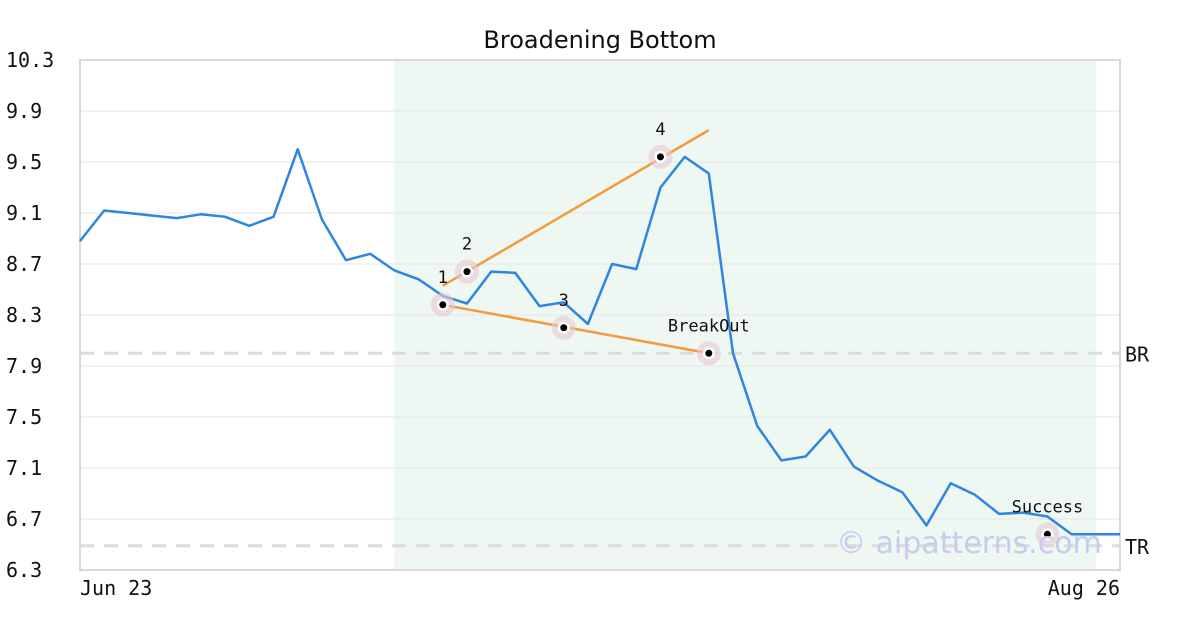 The height and width of the screenshot is (630, 1200). Describe the element at coordinates (30, 60) in the screenshot. I see `y-tick-label: 10.3` at that location.